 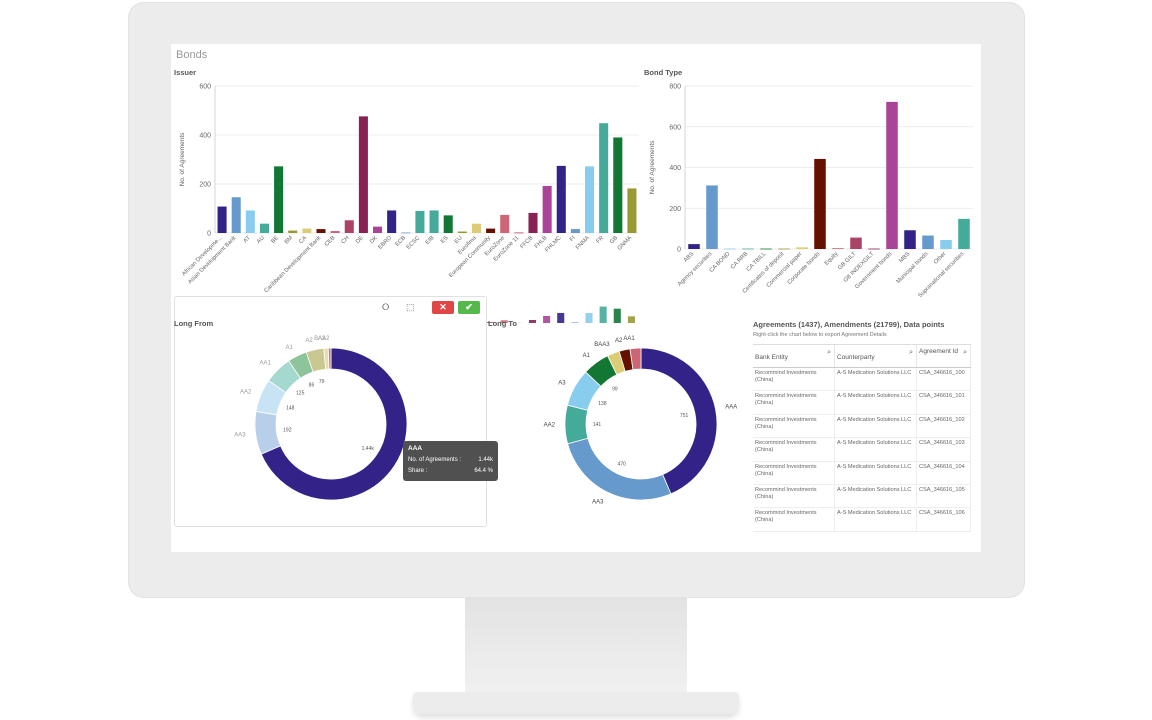 I want to click on x-tick-label: EBRD, so click(x=385, y=243).